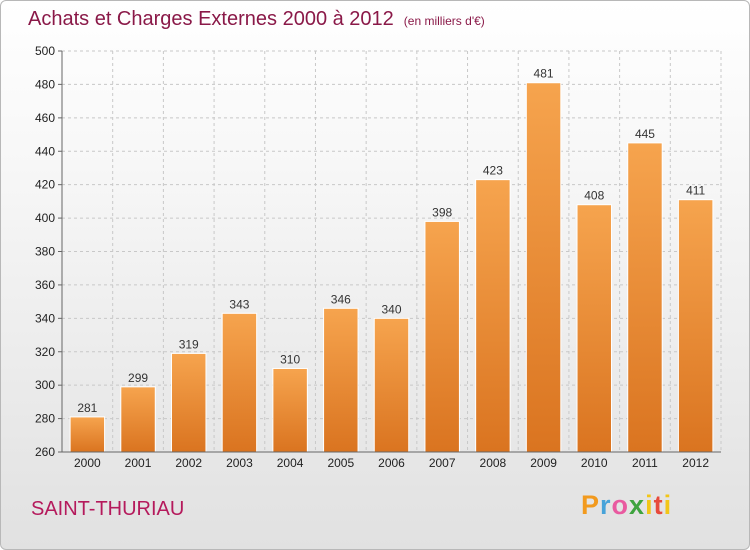 This screenshot has height=550, width=750. Describe the element at coordinates (87, 408) in the screenshot. I see `bar-value-label: 281` at that location.